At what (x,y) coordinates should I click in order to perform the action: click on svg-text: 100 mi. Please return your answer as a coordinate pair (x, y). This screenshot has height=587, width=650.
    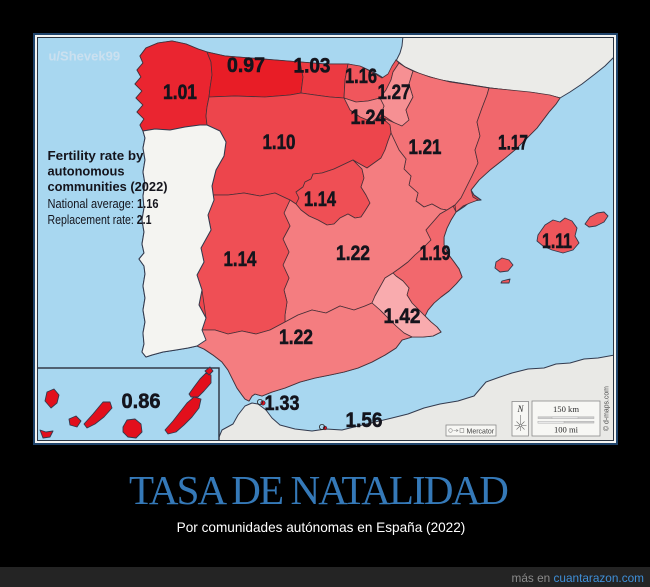
    Looking at the image, I should click on (566, 430).